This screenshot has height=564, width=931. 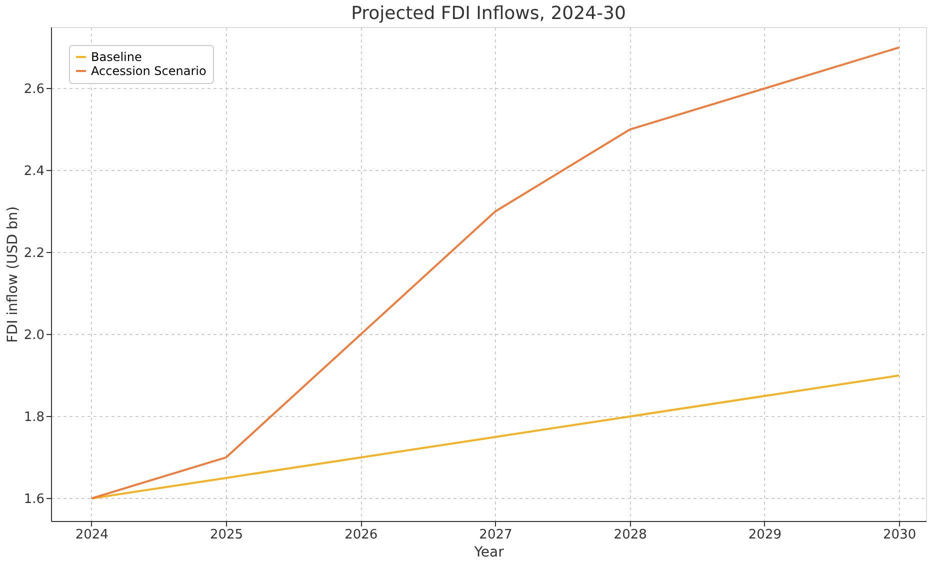 What do you see at coordinates (34, 335) in the screenshot?
I see `y-tick-label: 2.0` at bounding box center [34, 335].